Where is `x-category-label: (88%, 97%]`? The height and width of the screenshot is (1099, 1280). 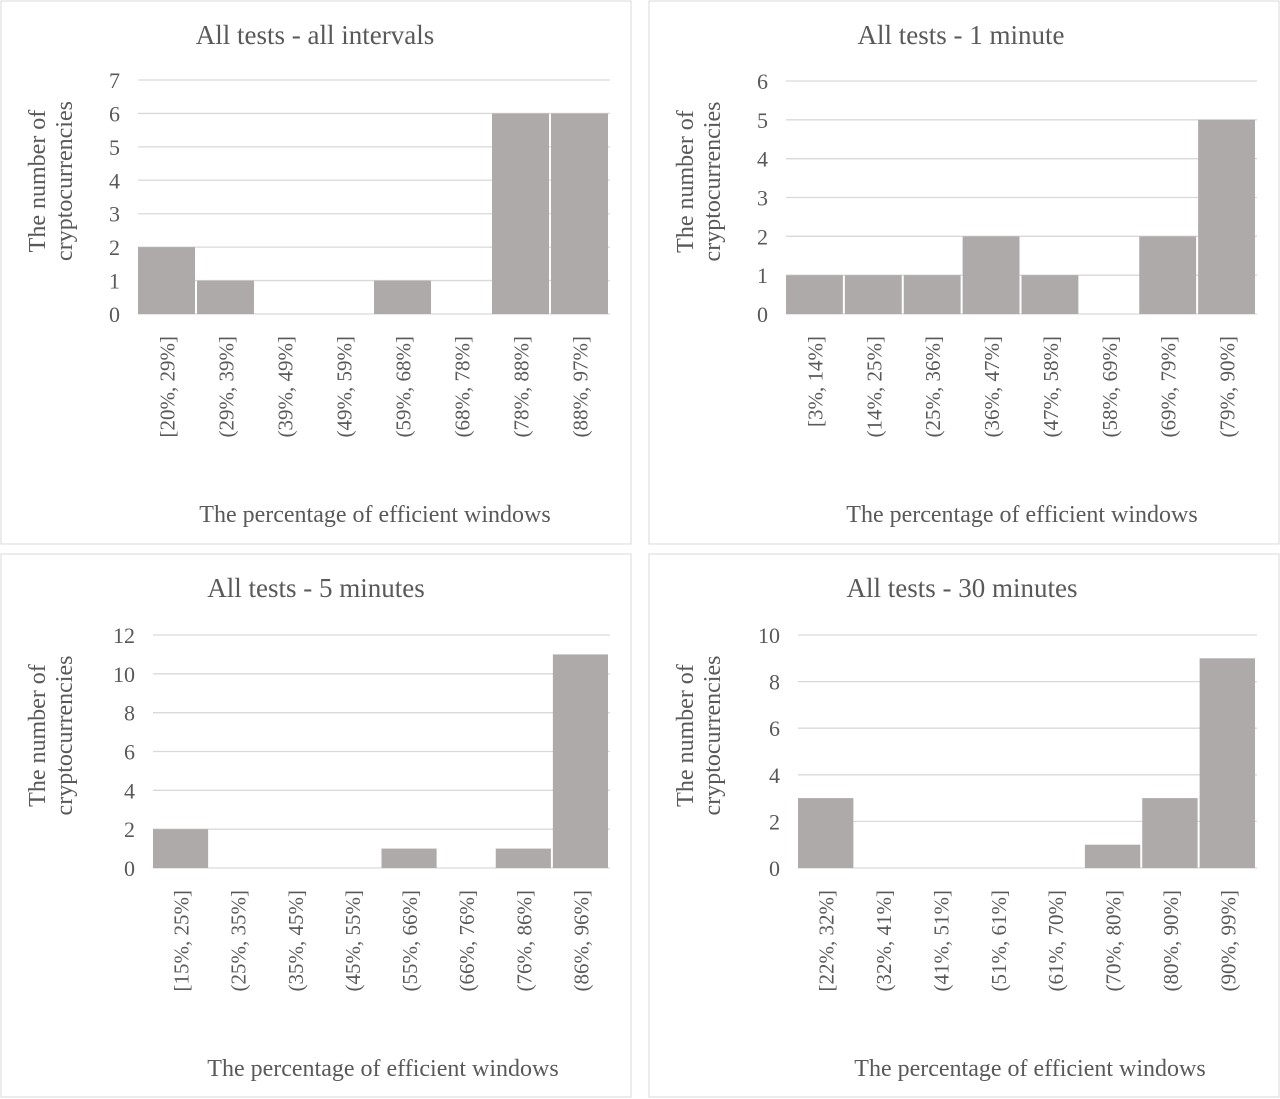 x-category-label: (88%, 97%] is located at coordinates (581, 386).